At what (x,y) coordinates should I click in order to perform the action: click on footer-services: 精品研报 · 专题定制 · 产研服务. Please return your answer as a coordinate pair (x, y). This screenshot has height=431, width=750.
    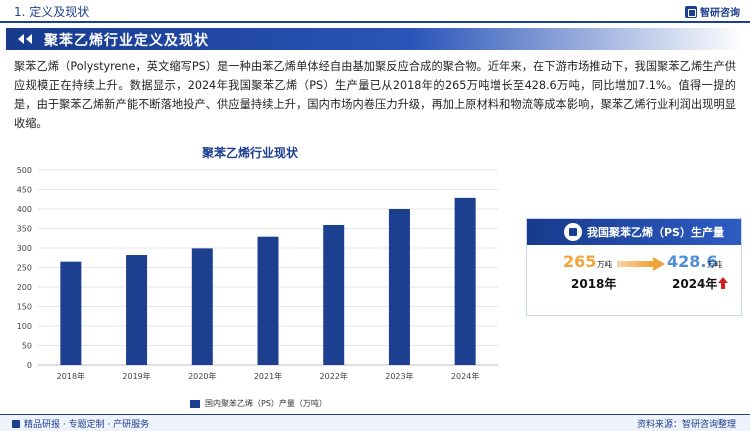
    Looking at the image, I should click on (80, 423).